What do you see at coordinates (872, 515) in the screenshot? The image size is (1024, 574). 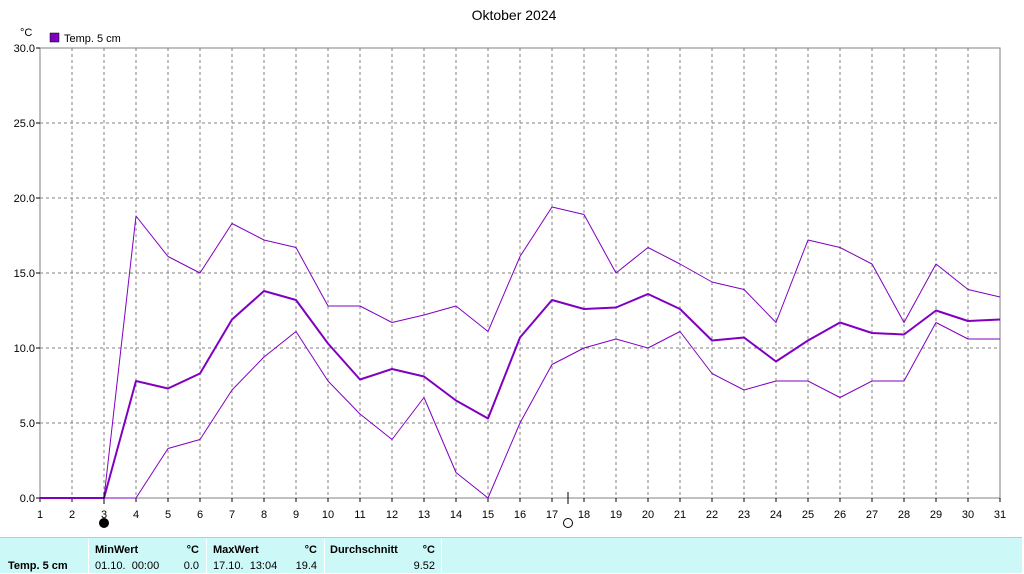 I see `x-tick-label: 27` at bounding box center [872, 515].